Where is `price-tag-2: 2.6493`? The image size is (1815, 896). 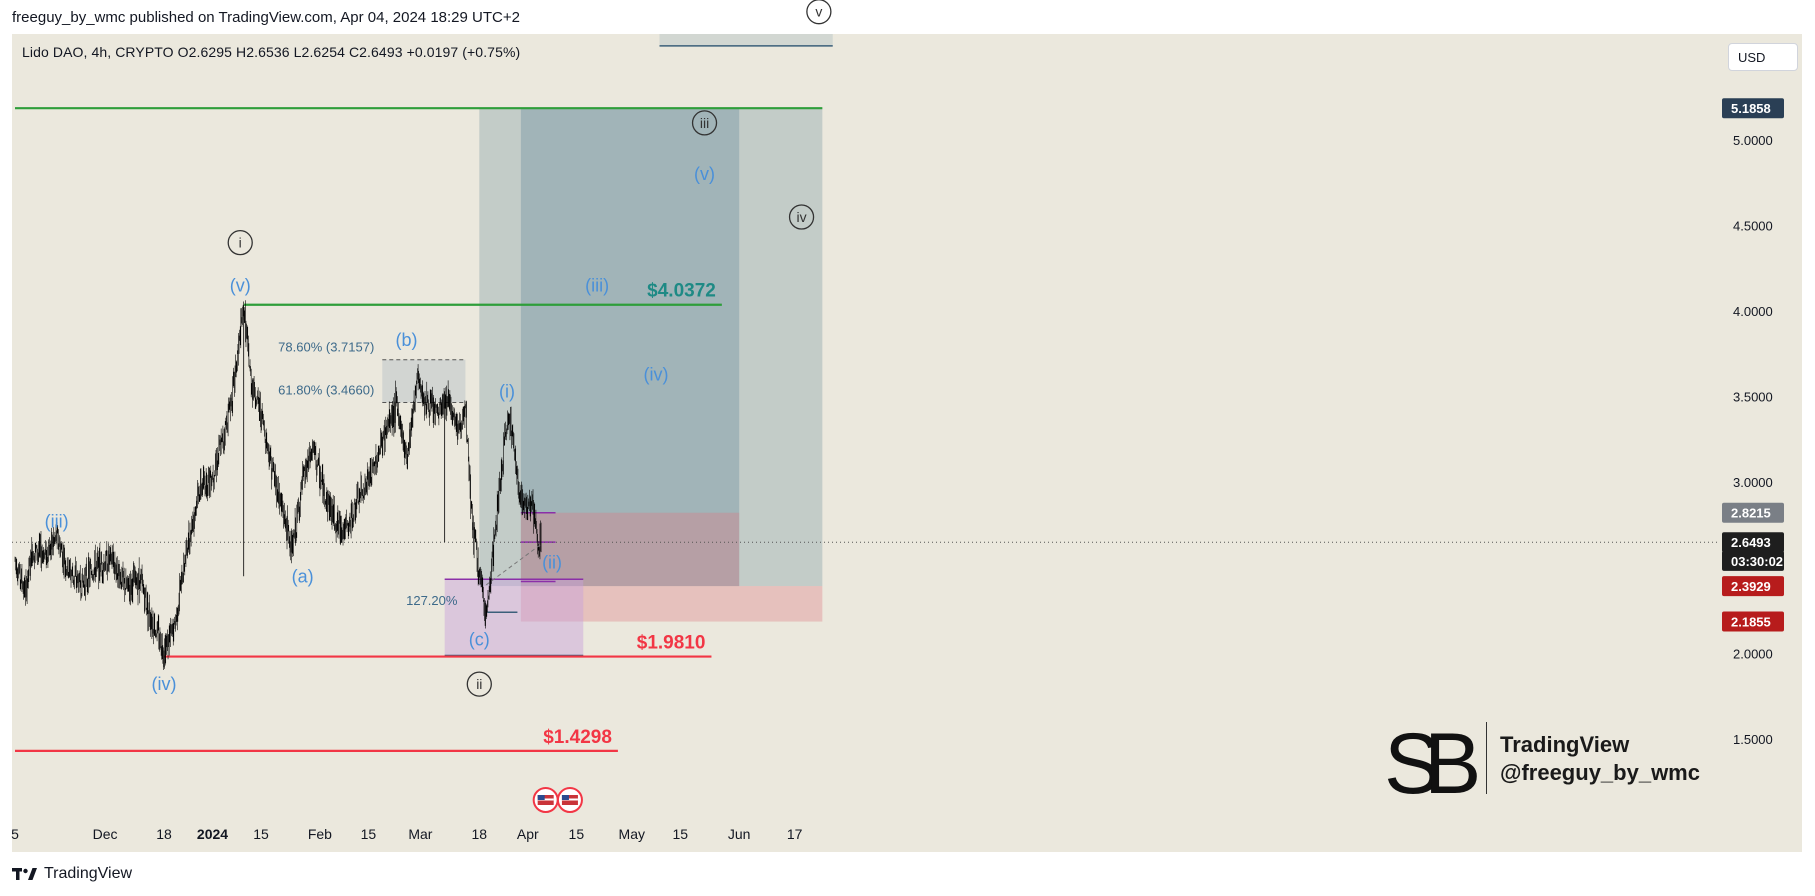
price-tag-2: 2.6493 is located at coordinates (1751, 542).